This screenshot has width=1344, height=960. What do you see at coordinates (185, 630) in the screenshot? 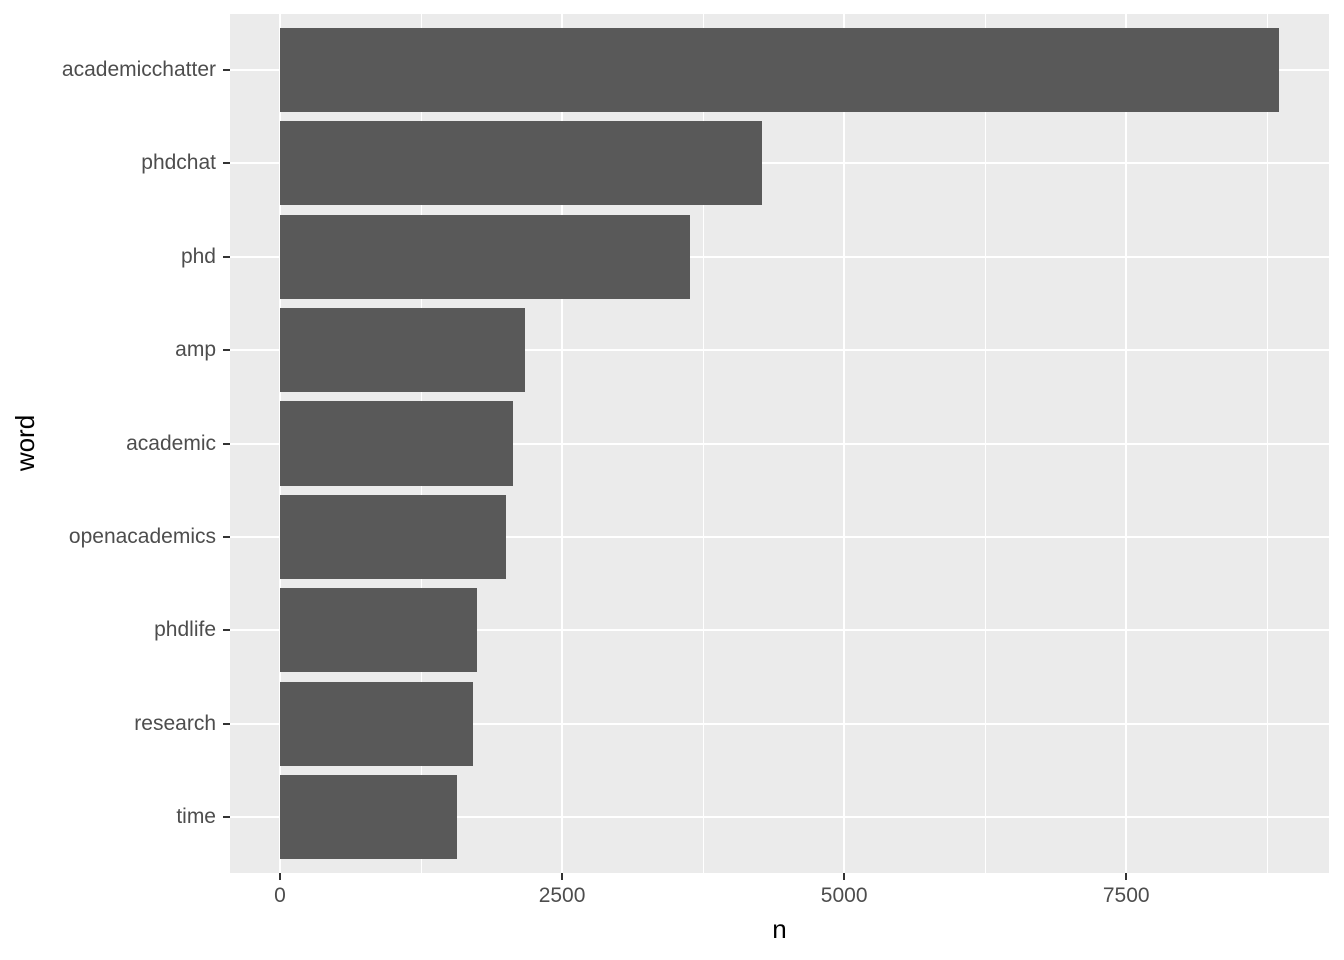
I see `y-tick-label: phdlife` at bounding box center [185, 630].